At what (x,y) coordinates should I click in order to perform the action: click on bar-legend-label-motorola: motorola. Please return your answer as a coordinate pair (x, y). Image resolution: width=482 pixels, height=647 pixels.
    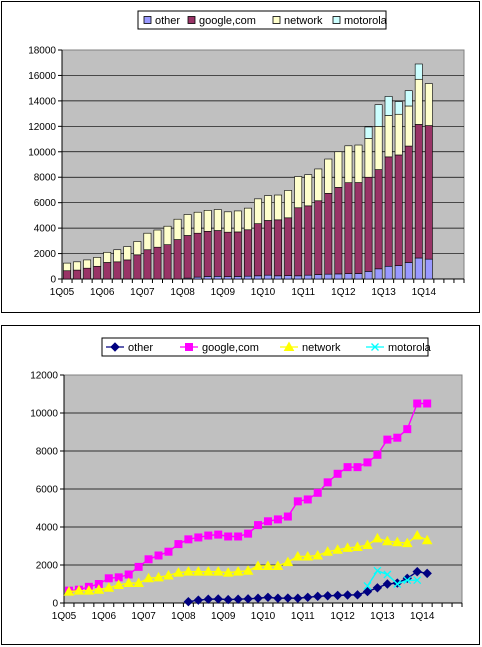
    Looking at the image, I should click on (366, 21).